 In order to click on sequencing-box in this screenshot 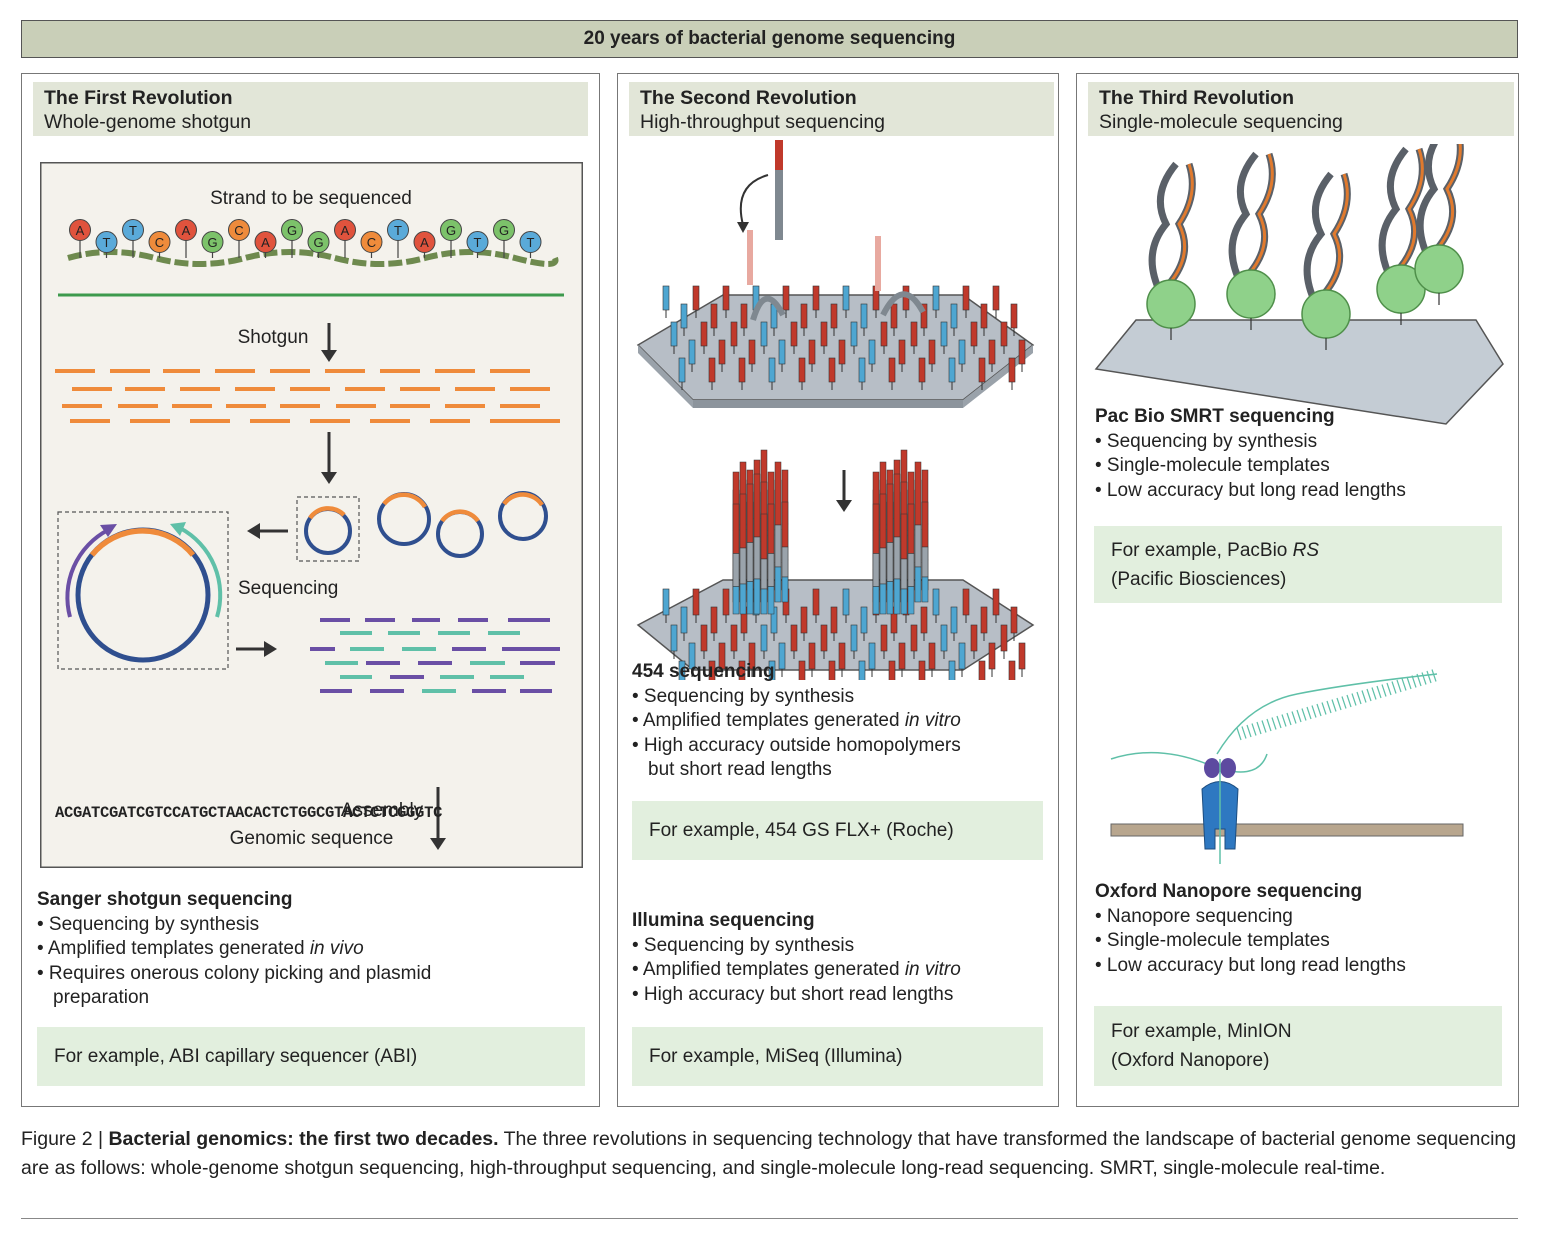, I will do `click(143, 590)`.